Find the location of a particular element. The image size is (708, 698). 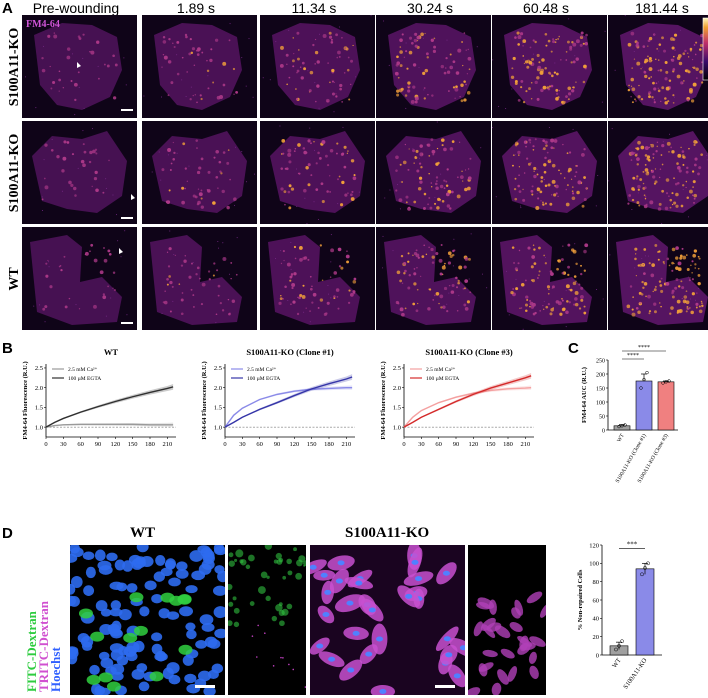

y-tick-label: 100 is located at coordinates (600, 403).